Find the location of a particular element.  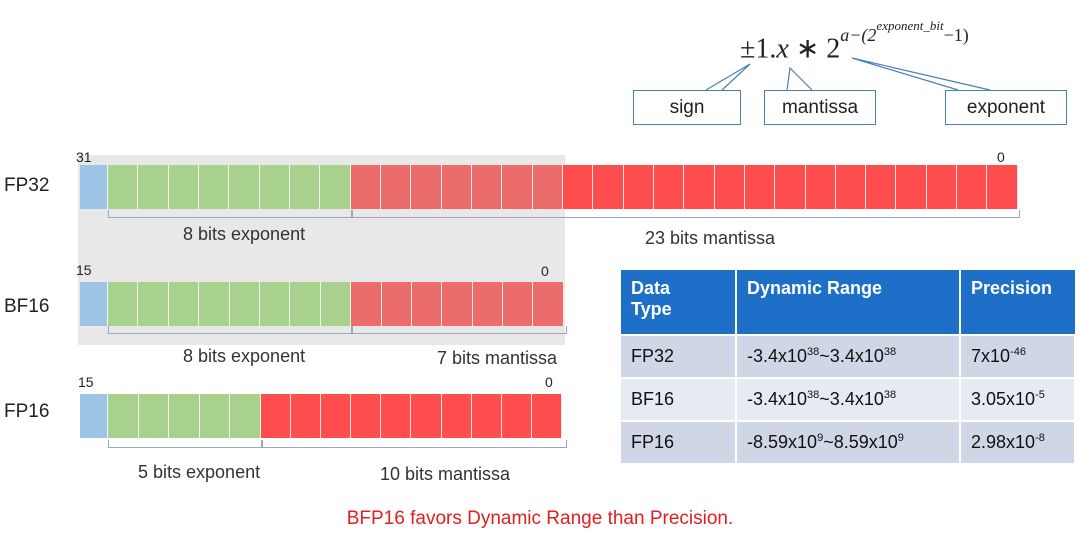

row-precision: 7x10⁻⁴⁶ is located at coordinates (1018, 356).